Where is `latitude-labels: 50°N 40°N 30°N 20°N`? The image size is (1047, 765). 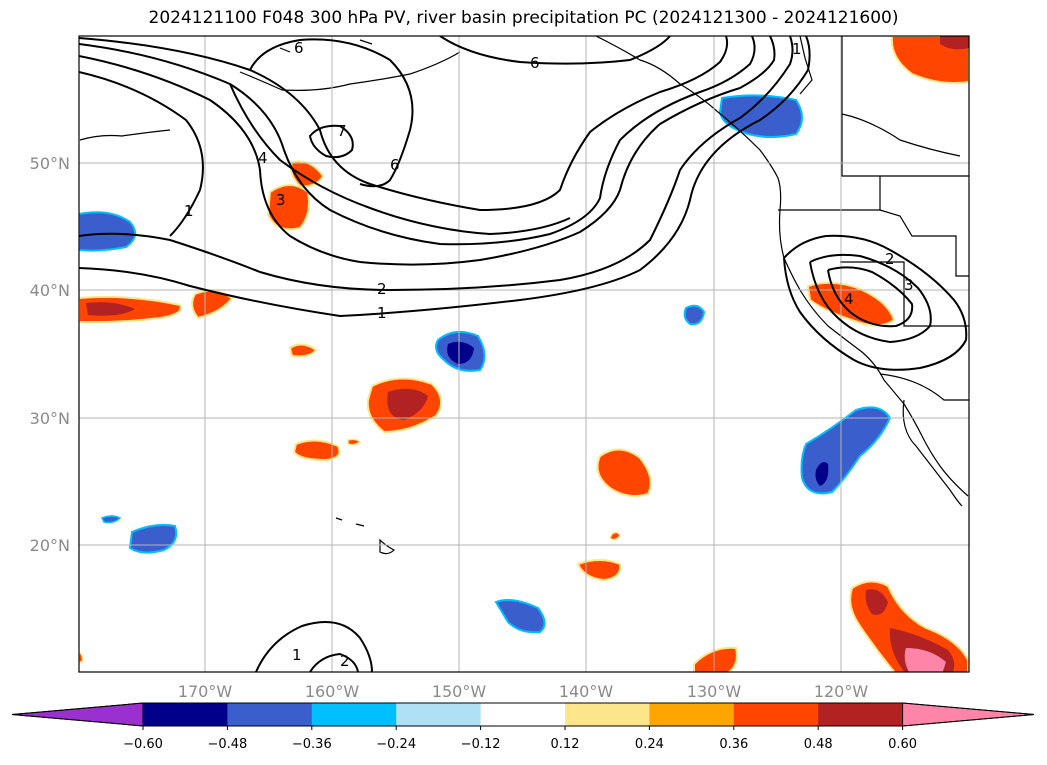
latitude-labels: 50°N 40°N 30°N 20°N is located at coordinates (50, 354).